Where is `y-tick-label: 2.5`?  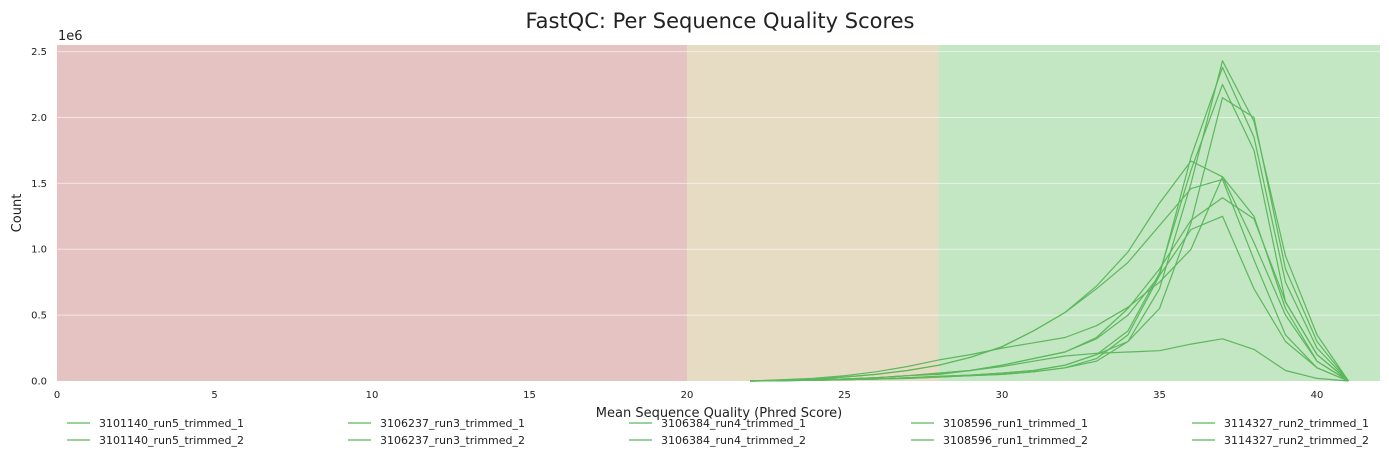 y-tick-label: 2.5 is located at coordinates (39, 52).